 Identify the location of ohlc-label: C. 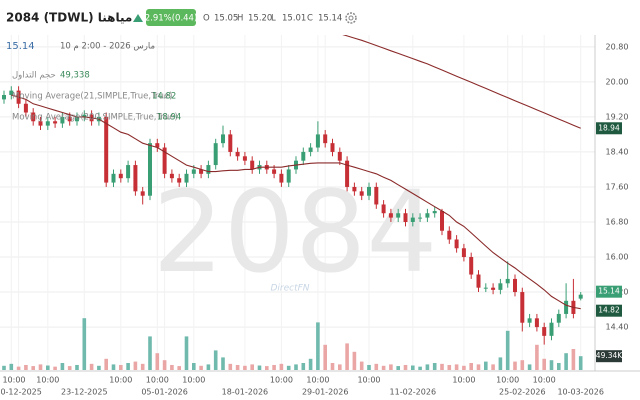
(310, 19).